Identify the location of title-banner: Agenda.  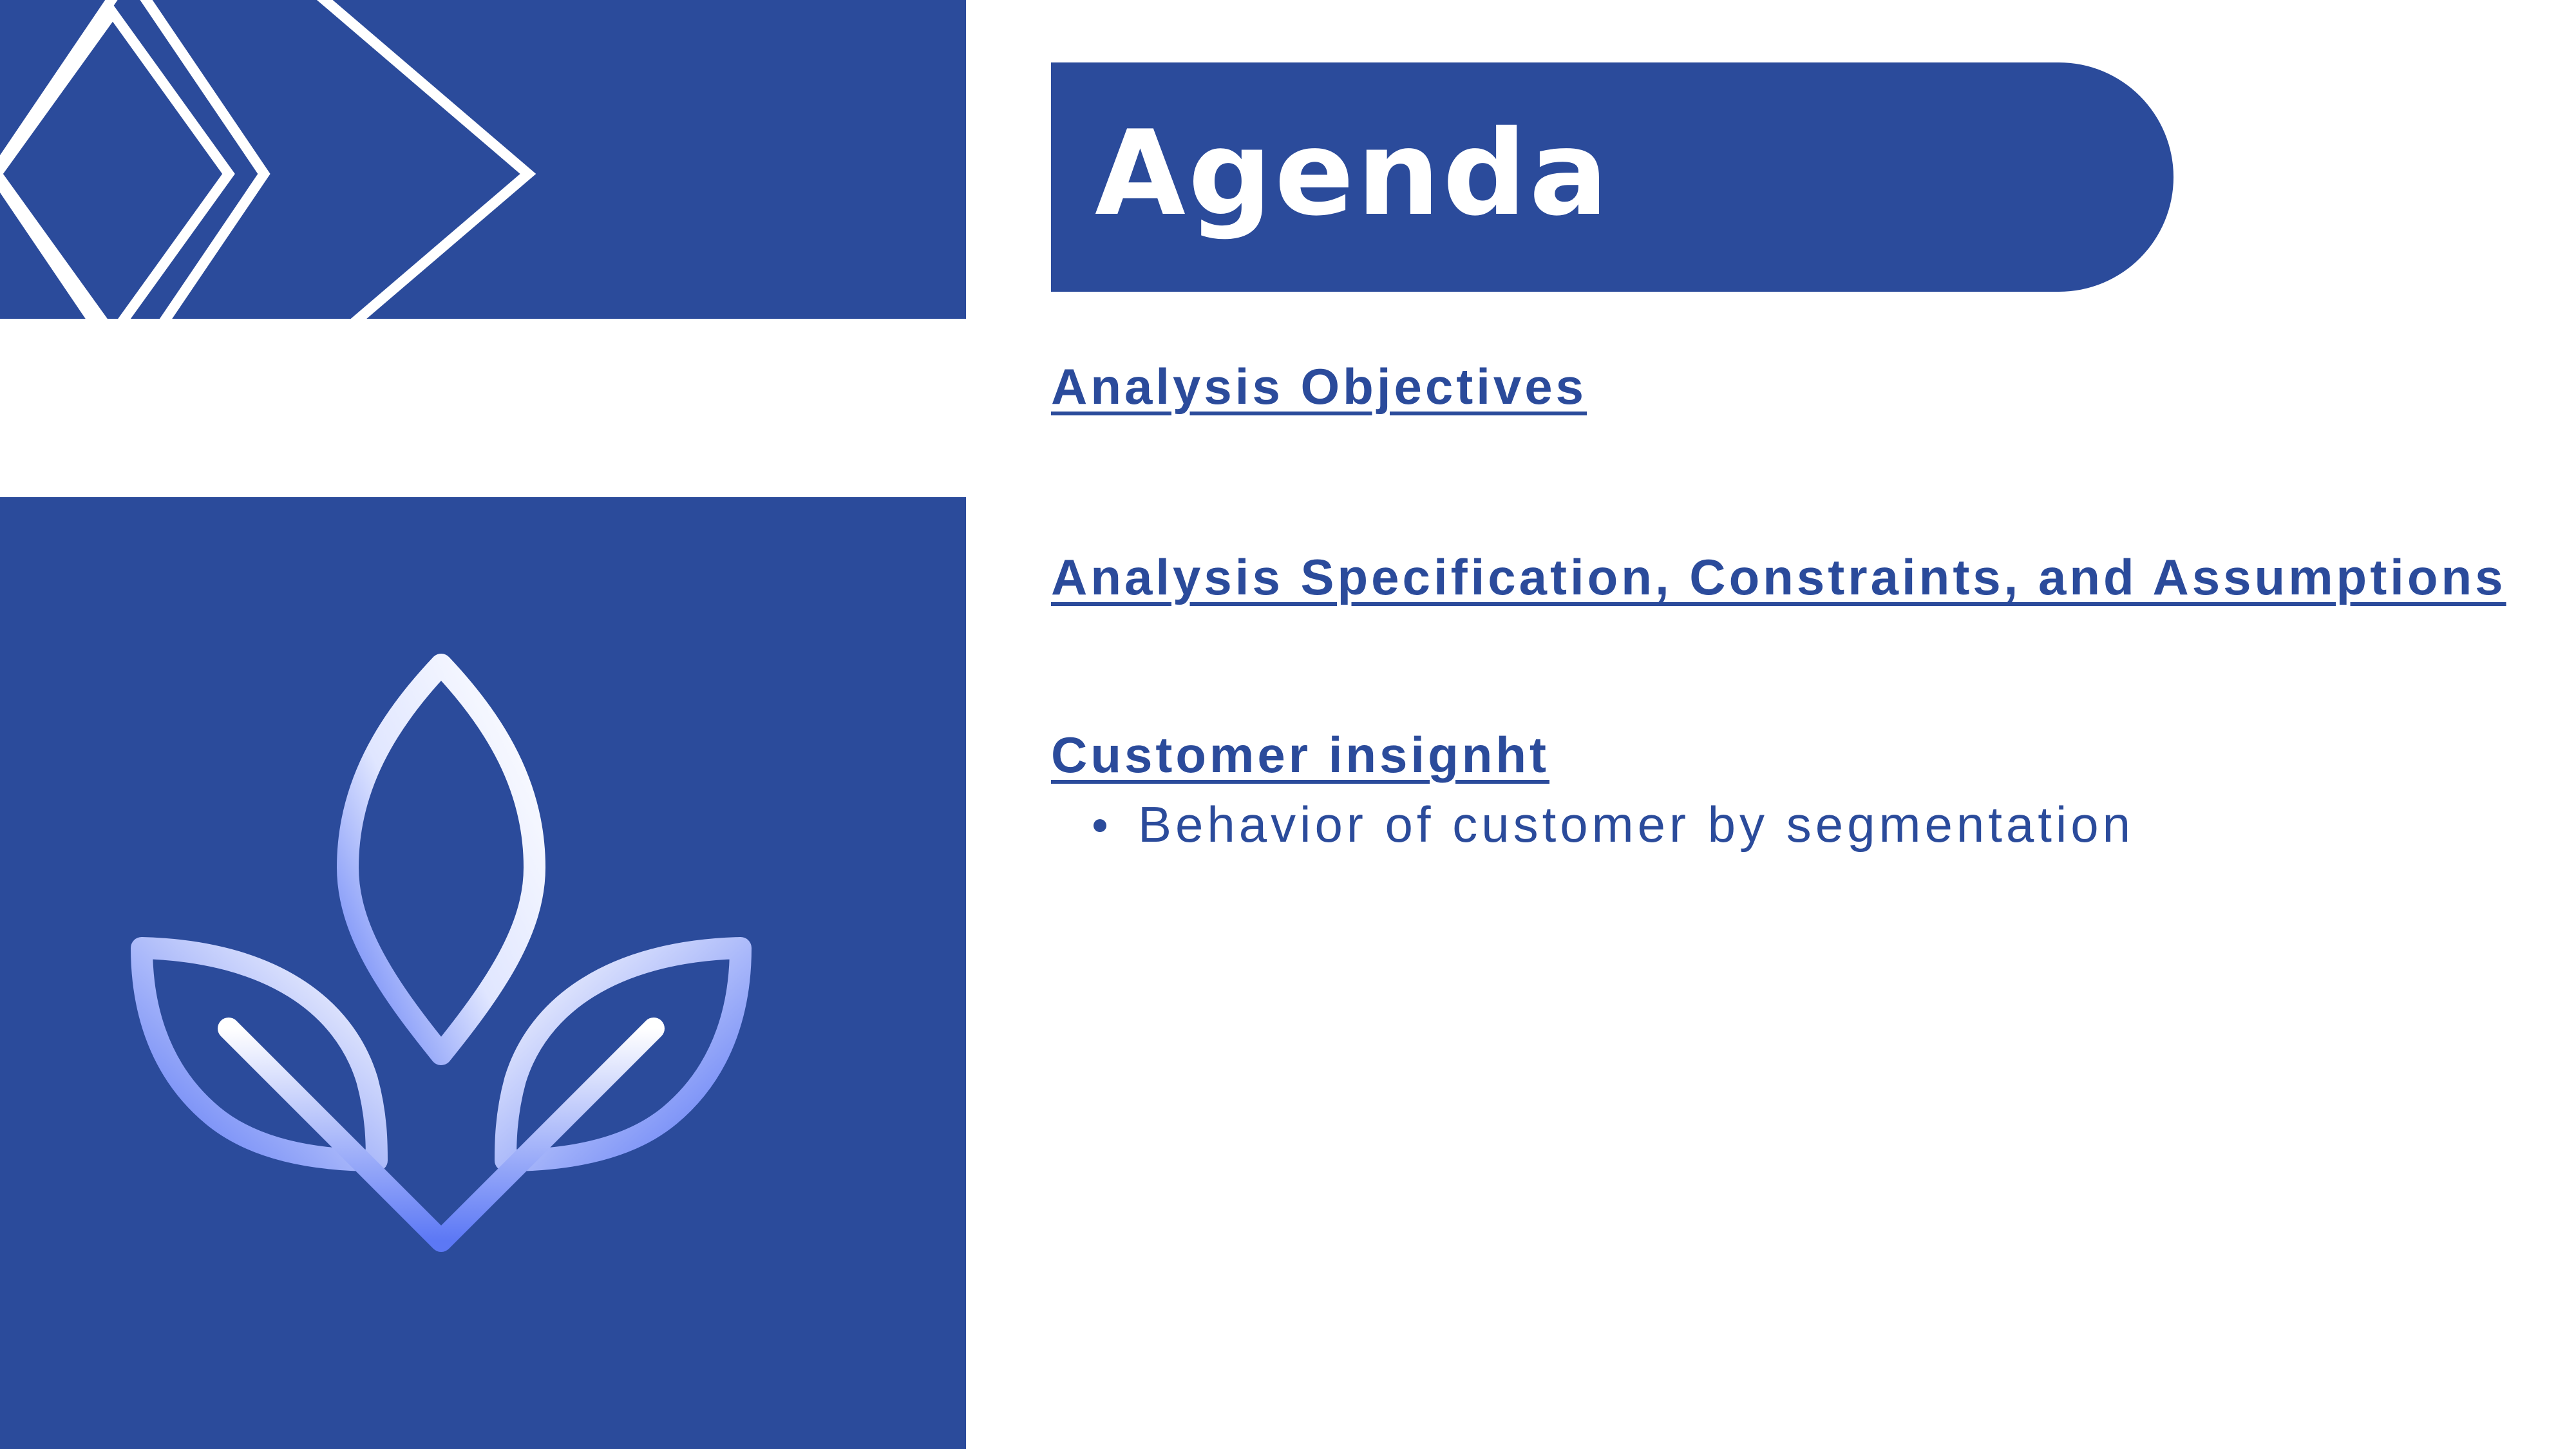
(1612, 177).